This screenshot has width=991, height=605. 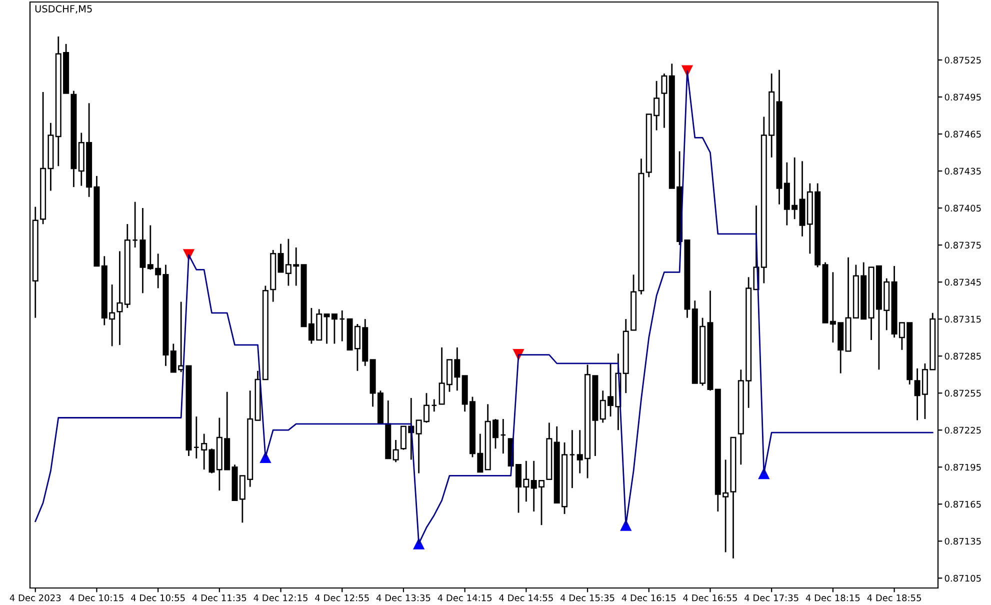 What do you see at coordinates (710, 598) in the screenshot?
I see `x-tick-label: 4 Dec 16:55` at bounding box center [710, 598].